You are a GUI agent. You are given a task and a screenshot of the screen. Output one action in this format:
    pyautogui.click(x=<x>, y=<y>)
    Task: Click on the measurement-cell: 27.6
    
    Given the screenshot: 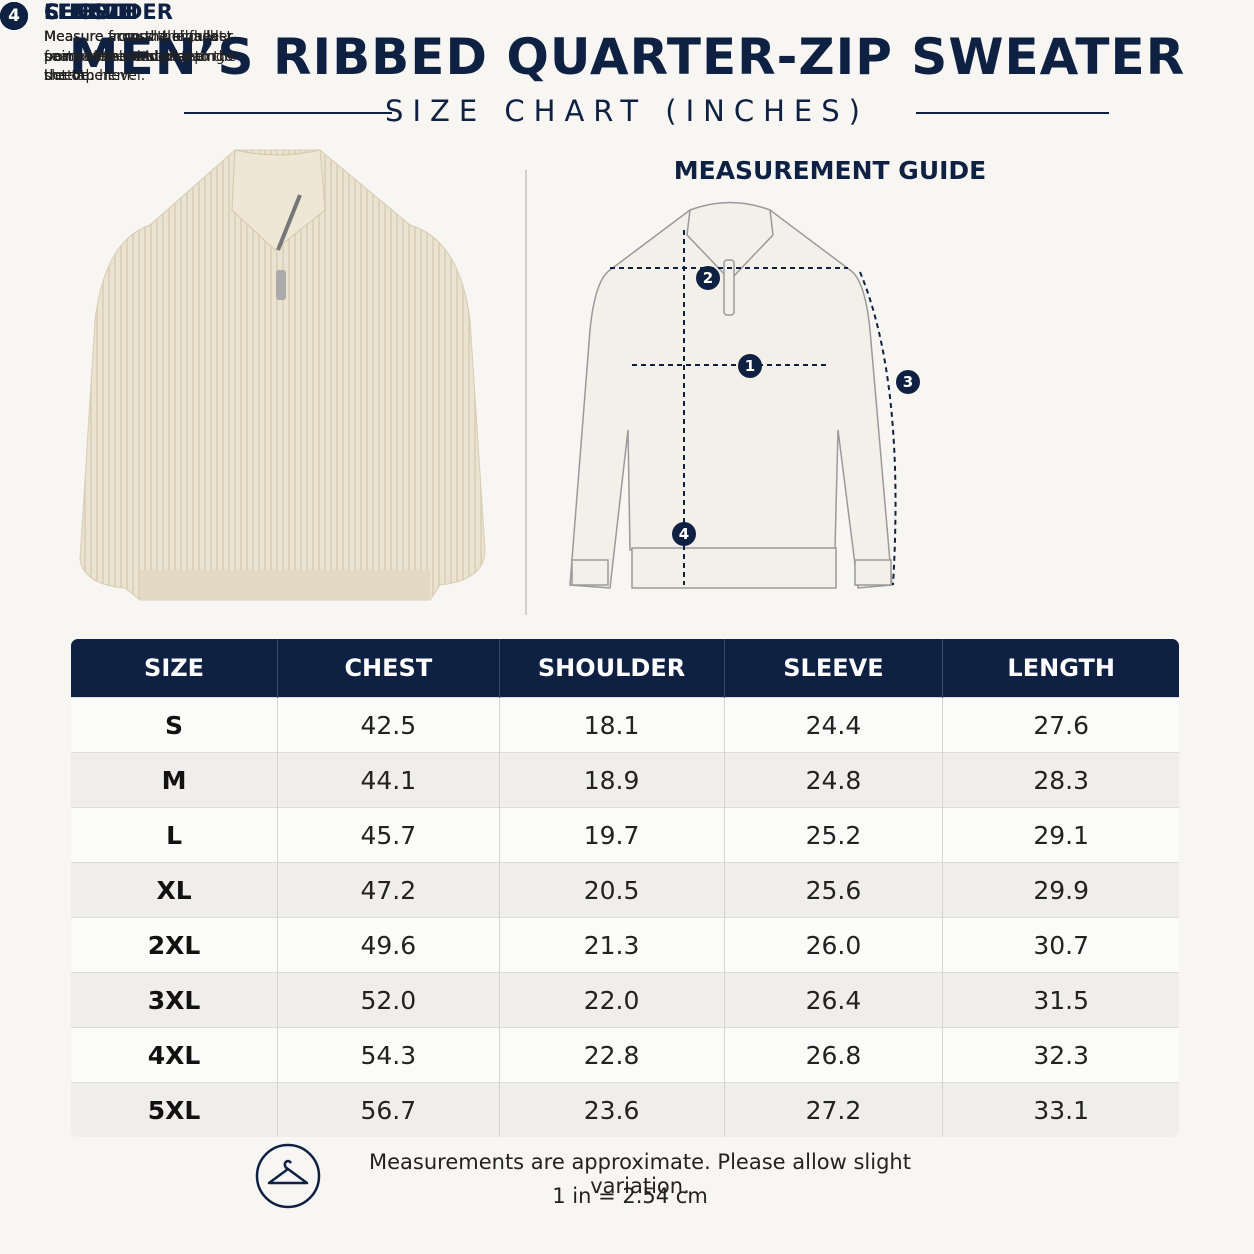 What is the action you would take?
    pyautogui.click(x=1060, y=725)
    